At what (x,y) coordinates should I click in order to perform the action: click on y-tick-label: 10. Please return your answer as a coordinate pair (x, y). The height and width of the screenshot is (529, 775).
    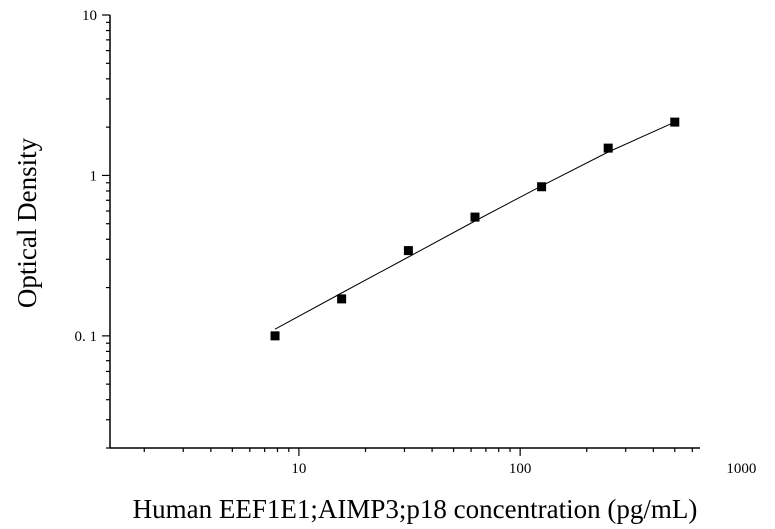
    Looking at the image, I should click on (89, 16).